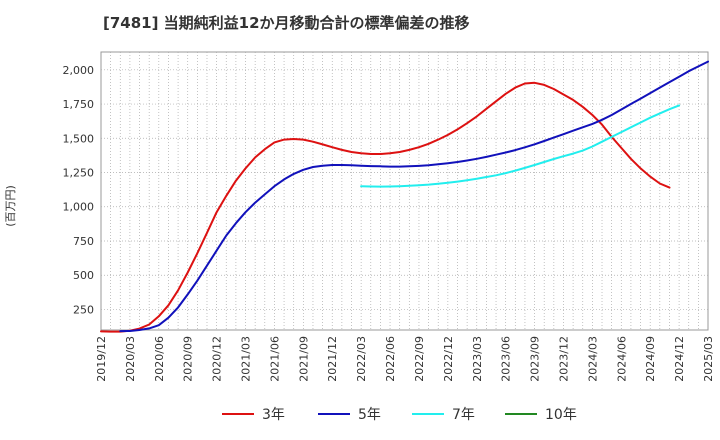 Image resolution: width=720 pixels, height=440 pixels. What do you see at coordinates (520, 146) in the screenshot?
I see `series-line-7年` at bounding box center [520, 146].